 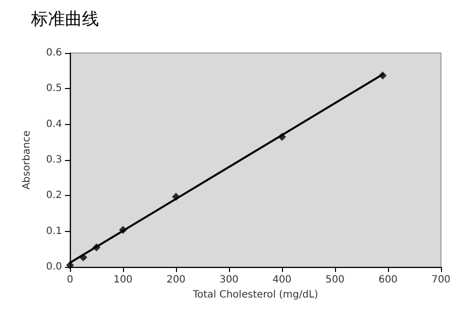 What do you see at coordinates (54, 88) in the screenshot?
I see `y-tick-label: 0.5` at bounding box center [54, 88].